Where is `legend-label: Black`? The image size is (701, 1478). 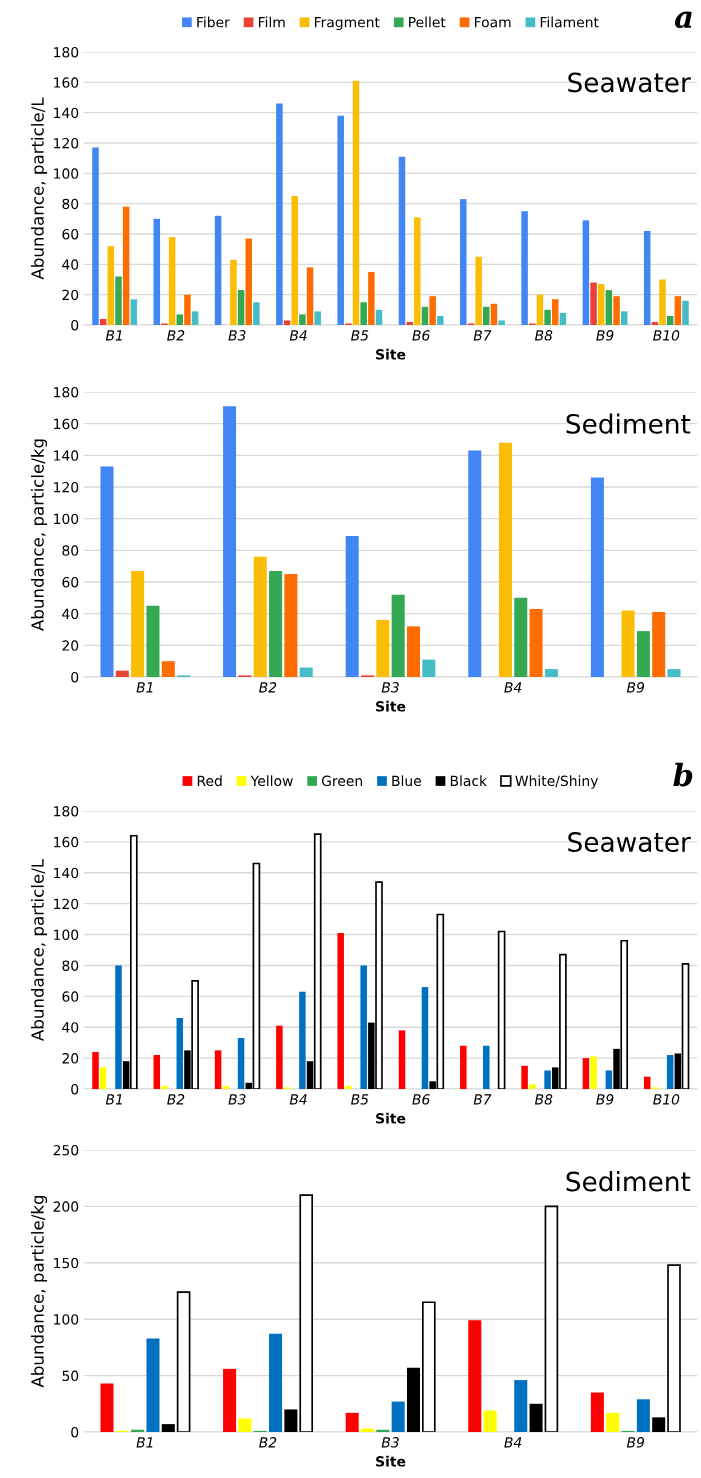
legend-label: Black is located at coordinates (469, 781).